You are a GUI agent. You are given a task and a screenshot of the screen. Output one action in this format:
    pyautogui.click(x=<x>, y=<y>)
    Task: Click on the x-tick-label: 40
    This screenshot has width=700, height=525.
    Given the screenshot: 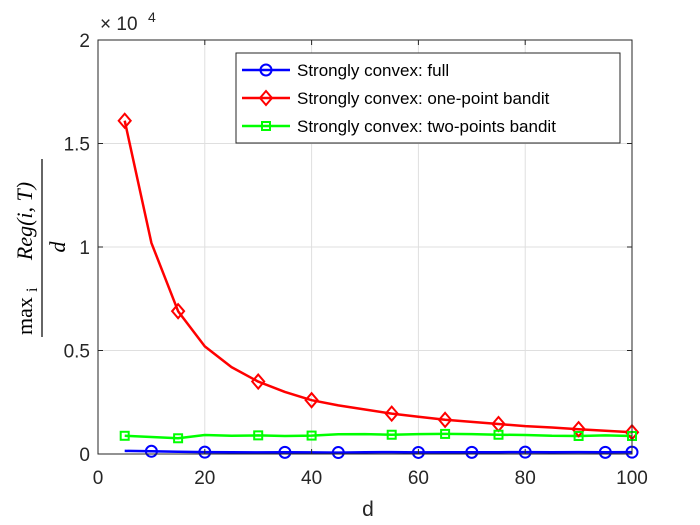 What is the action you would take?
    pyautogui.click(x=311, y=478)
    